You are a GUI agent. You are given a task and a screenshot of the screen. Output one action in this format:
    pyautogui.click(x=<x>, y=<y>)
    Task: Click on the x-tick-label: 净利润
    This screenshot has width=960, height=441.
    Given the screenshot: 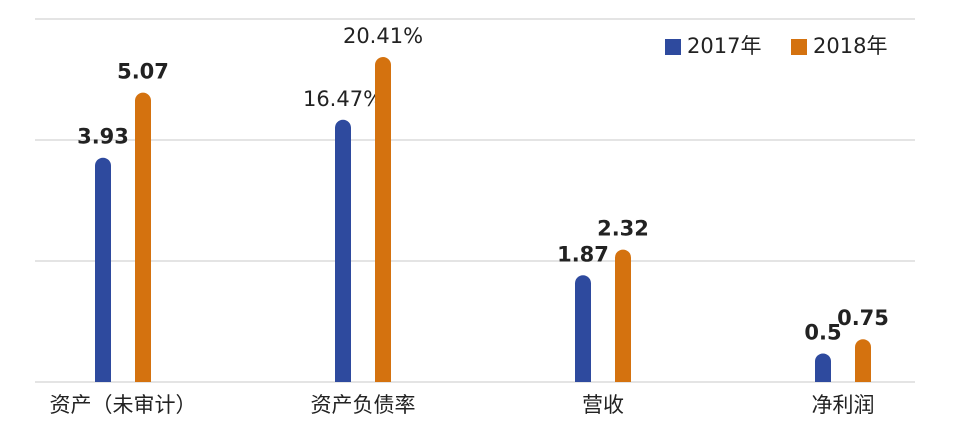 What is the action you would take?
    pyautogui.click(x=843, y=405)
    